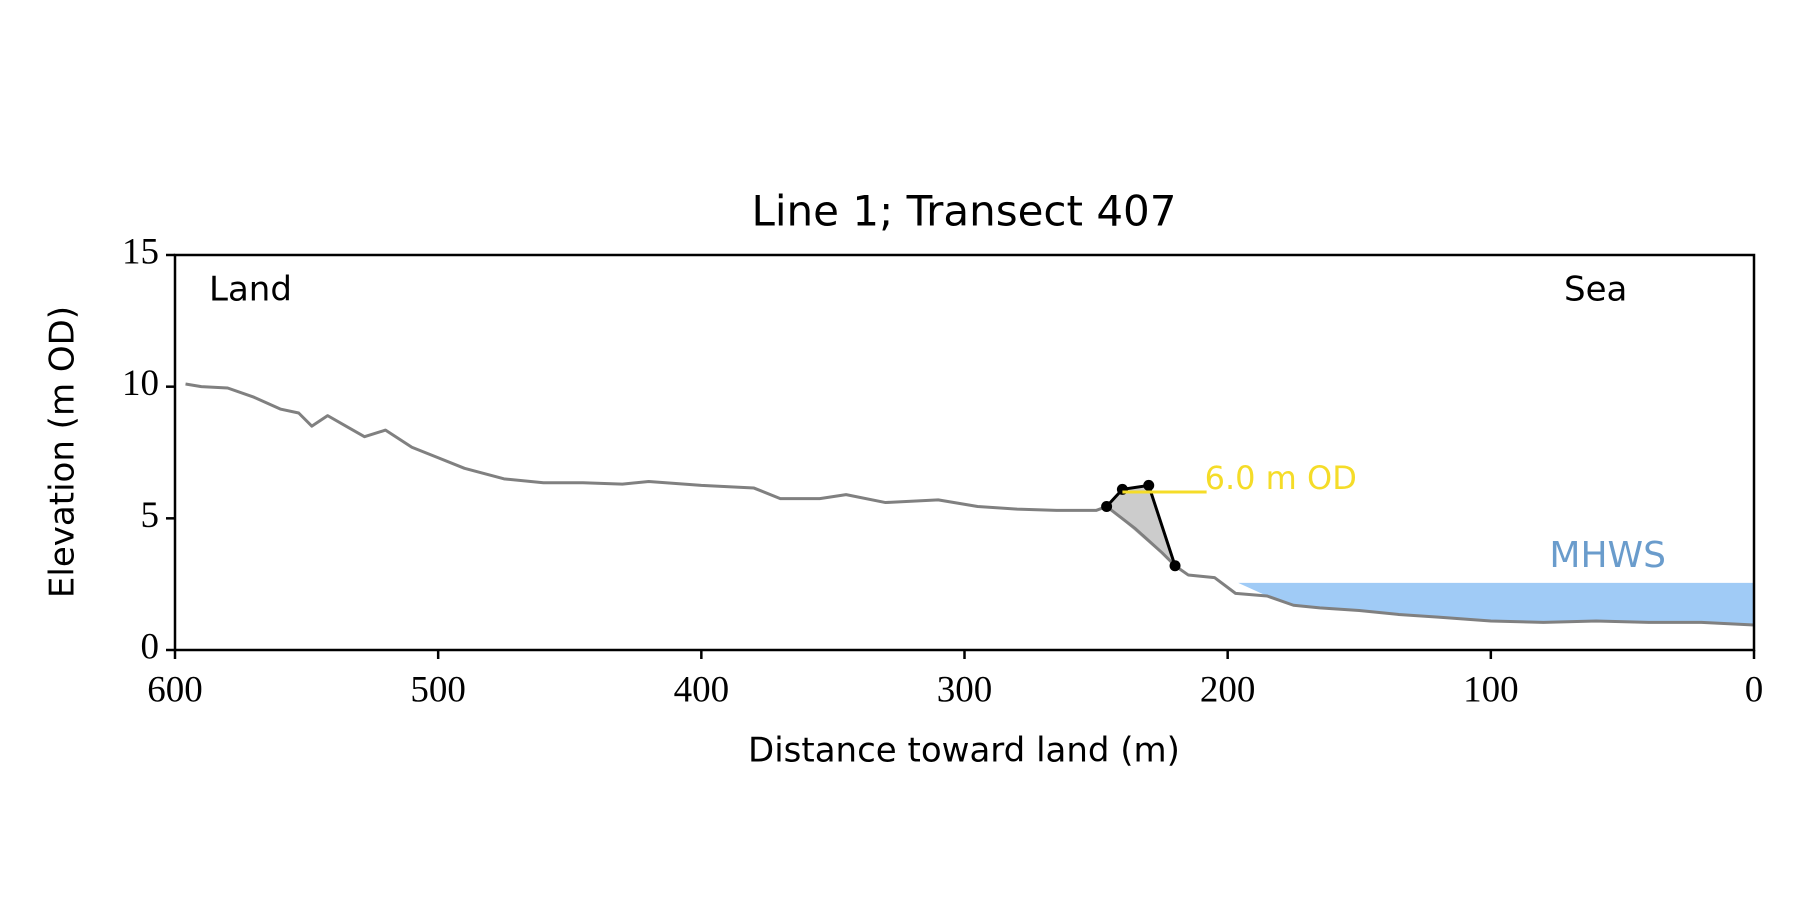  I want to click on mhws-label: MHWS, so click(1607, 555).